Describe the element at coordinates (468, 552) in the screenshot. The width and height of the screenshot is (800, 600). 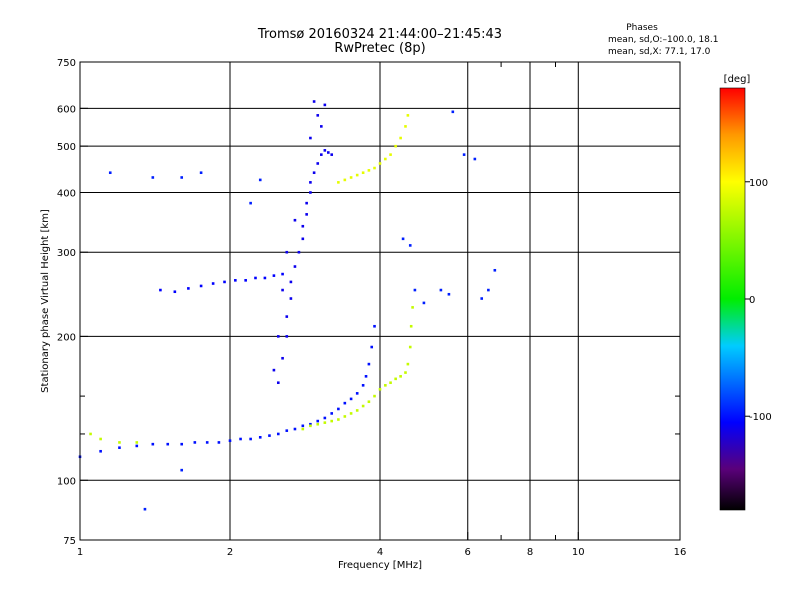
I see `x-tick-label: 6` at that location.